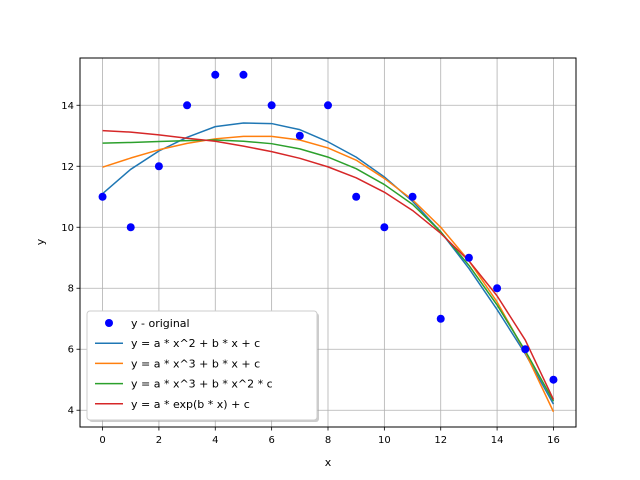 Image resolution: width=640 pixels, height=480 pixels. Describe the element at coordinates (71, 350) in the screenshot. I see `y-tick-label: 6` at that location.